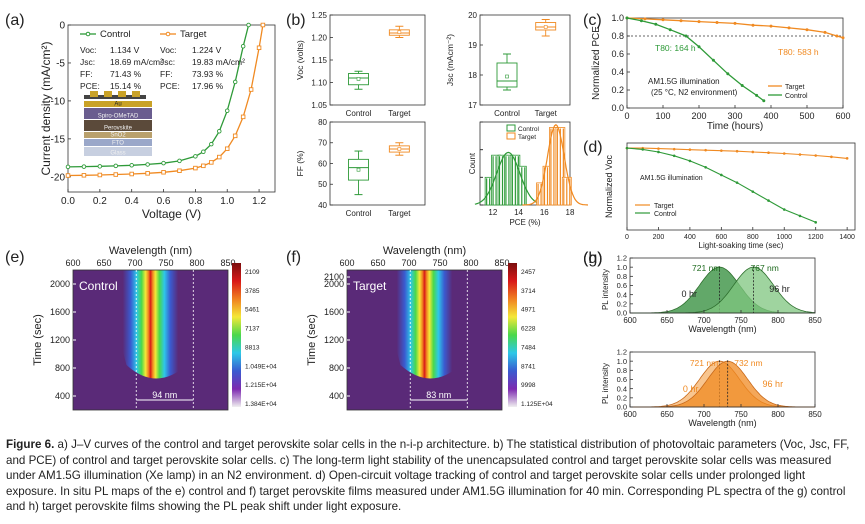  What do you see at coordinates (58, 101) in the screenshot?
I see `y-tick-label: -10` at bounding box center [58, 101].